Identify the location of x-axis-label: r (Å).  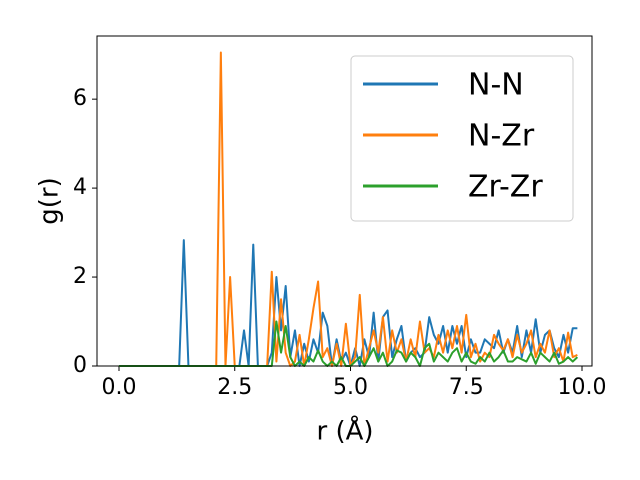
(344, 431).